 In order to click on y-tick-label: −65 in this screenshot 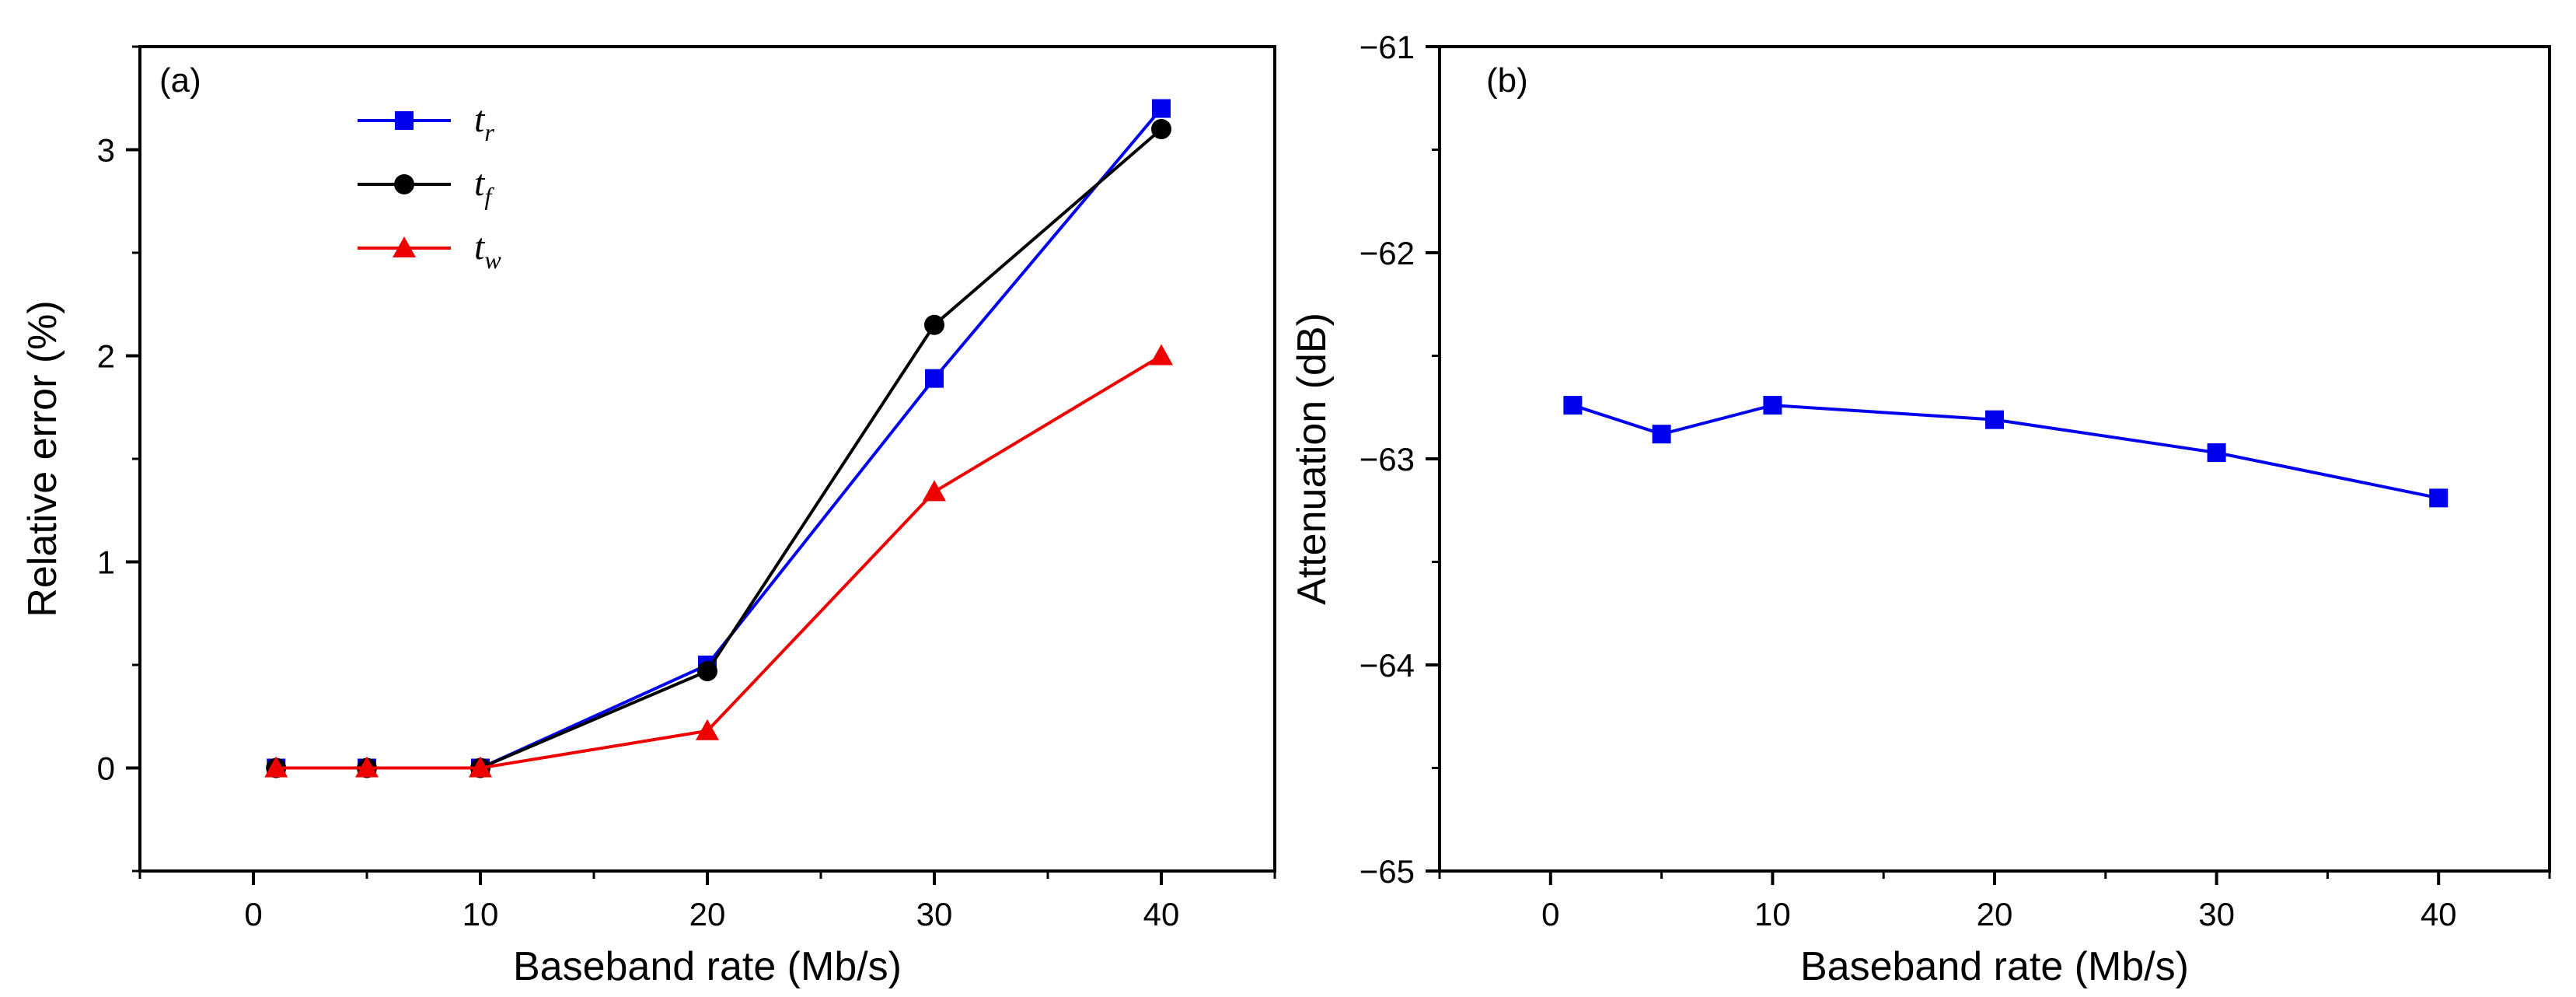, I will do `click(1387, 872)`.